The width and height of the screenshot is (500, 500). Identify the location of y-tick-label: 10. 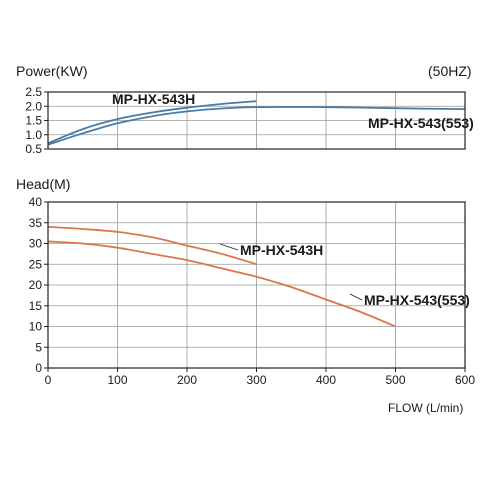
(36, 327).